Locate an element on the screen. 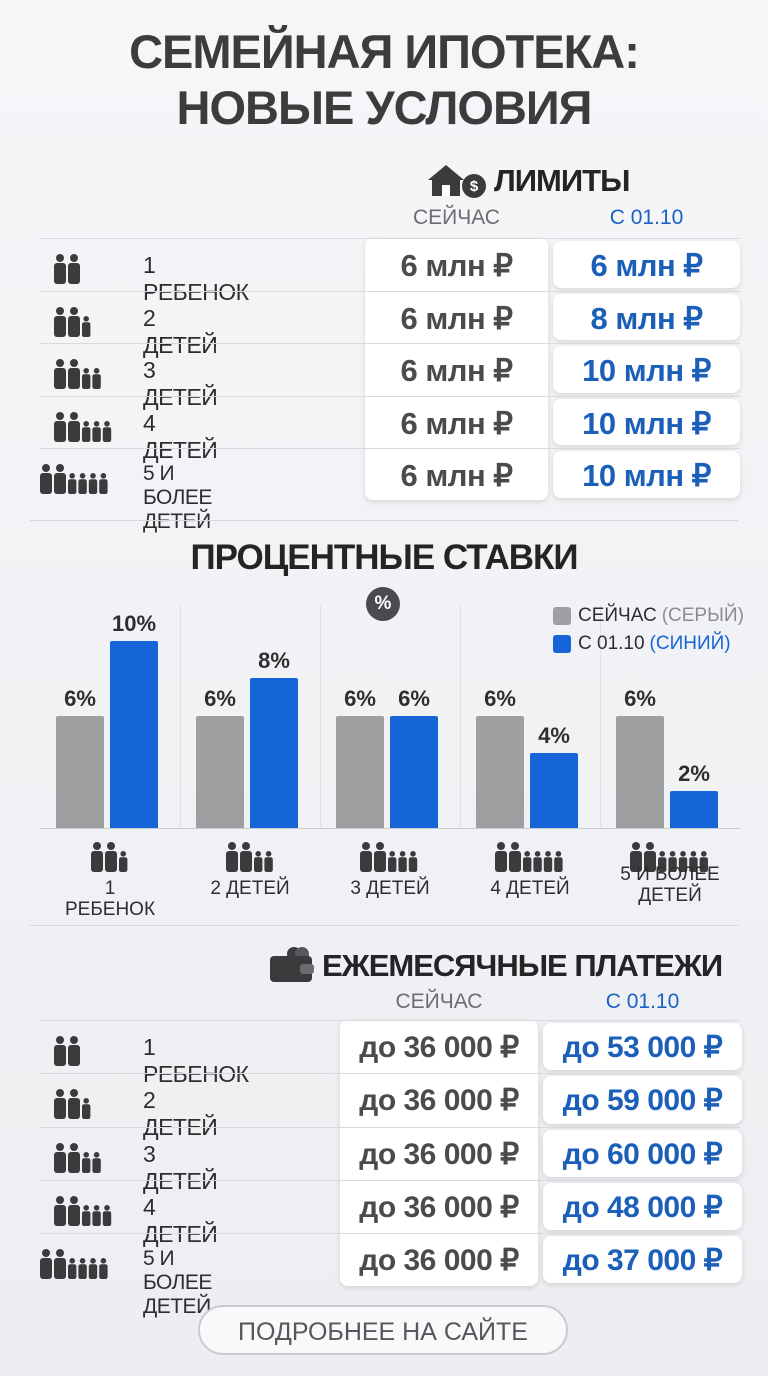 This screenshot has height=1376, width=768. category-label: 5 И БОЛЕЕ ДЕТЕЙ is located at coordinates (670, 885).